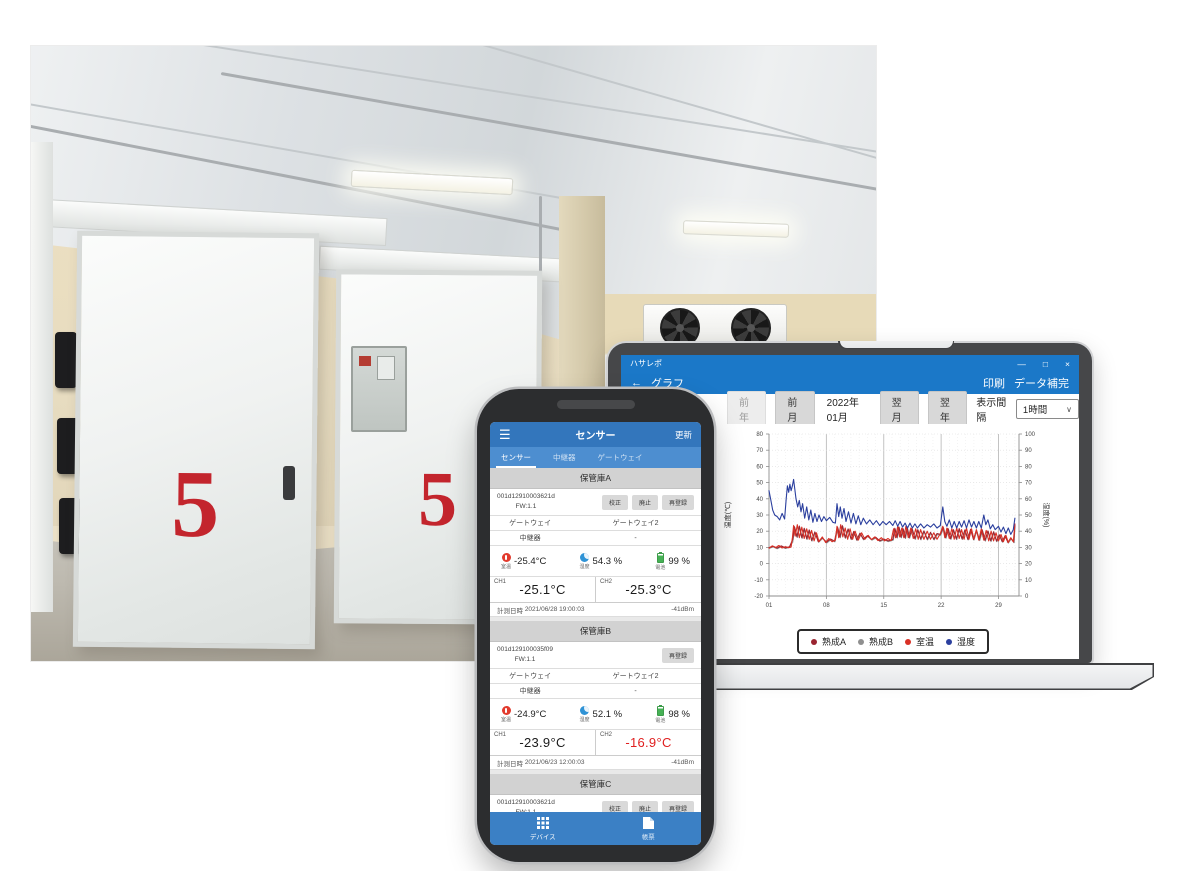 The width and height of the screenshot is (1200, 871). I want to click on data-complete-button: データ補完, so click(1041, 384).